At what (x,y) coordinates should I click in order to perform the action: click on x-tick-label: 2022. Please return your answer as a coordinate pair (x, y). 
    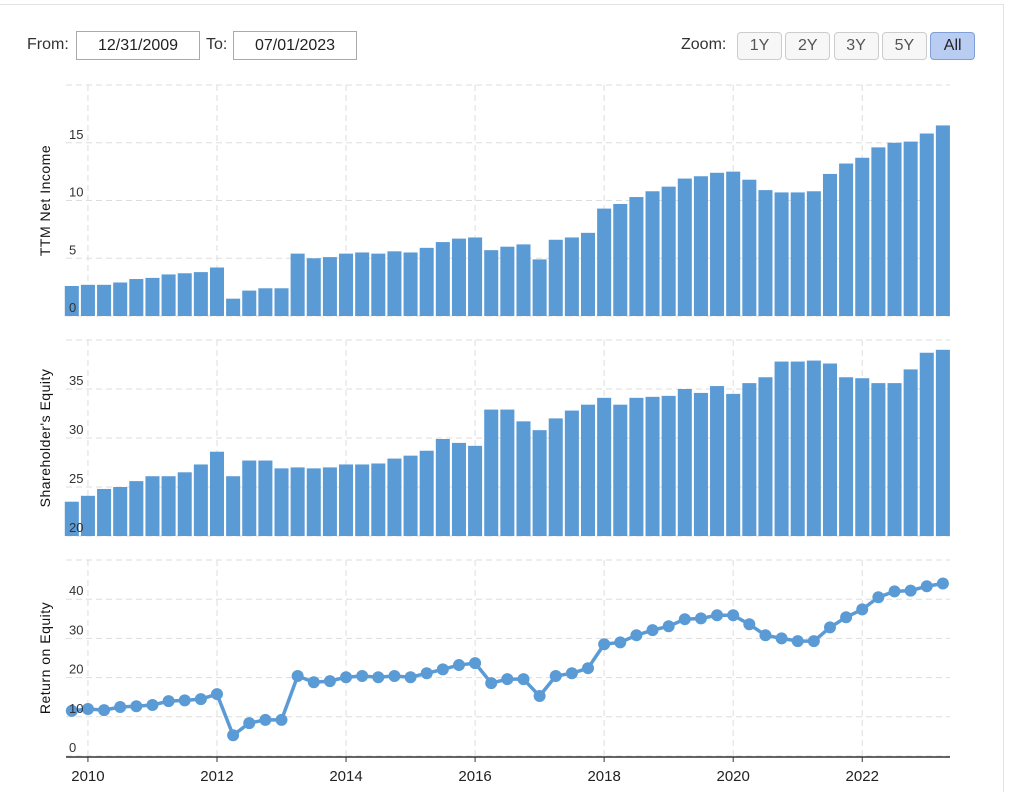
    Looking at the image, I should click on (862, 776).